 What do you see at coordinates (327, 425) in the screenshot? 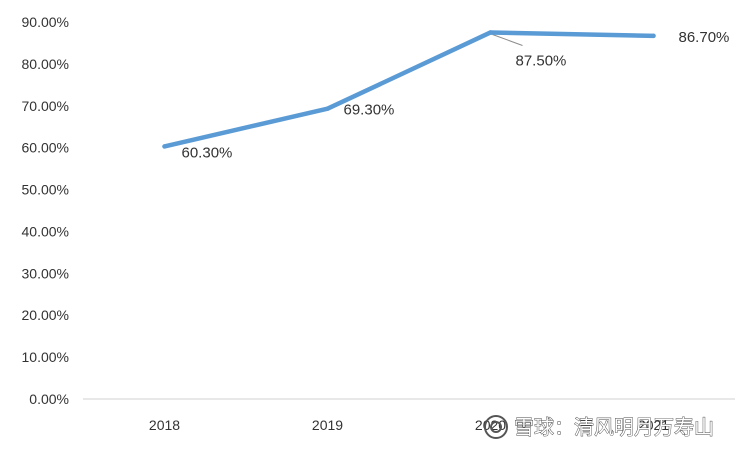
I see `x-tick-label: 2019` at bounding box center [327, 425].